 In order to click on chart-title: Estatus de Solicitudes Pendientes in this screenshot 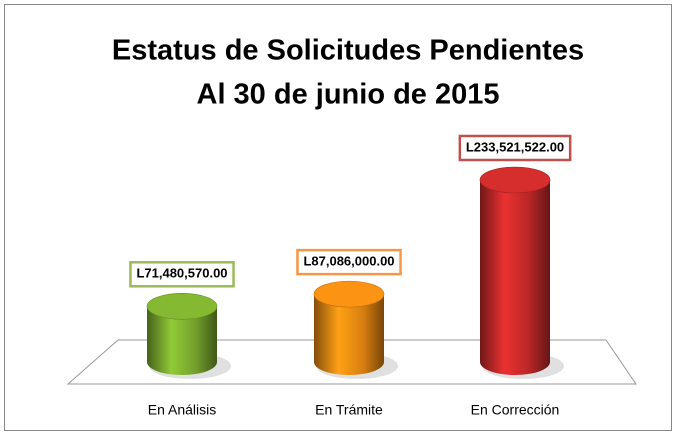, I will do `click(348, 51)`.